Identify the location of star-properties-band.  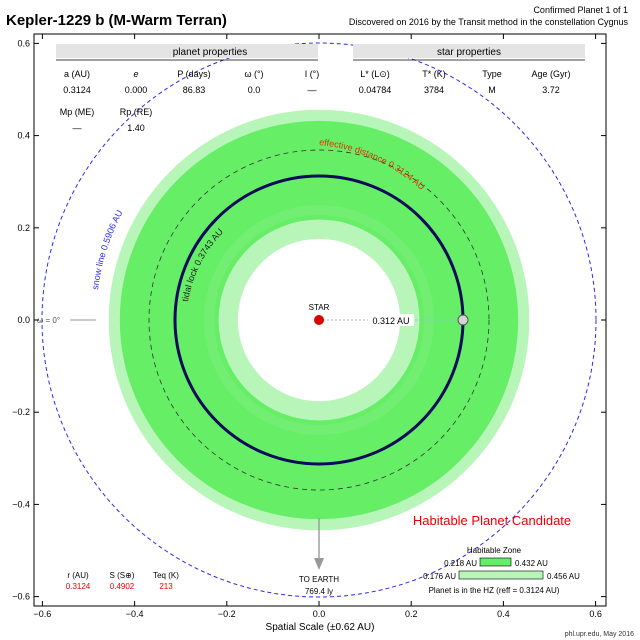
(469, 51).